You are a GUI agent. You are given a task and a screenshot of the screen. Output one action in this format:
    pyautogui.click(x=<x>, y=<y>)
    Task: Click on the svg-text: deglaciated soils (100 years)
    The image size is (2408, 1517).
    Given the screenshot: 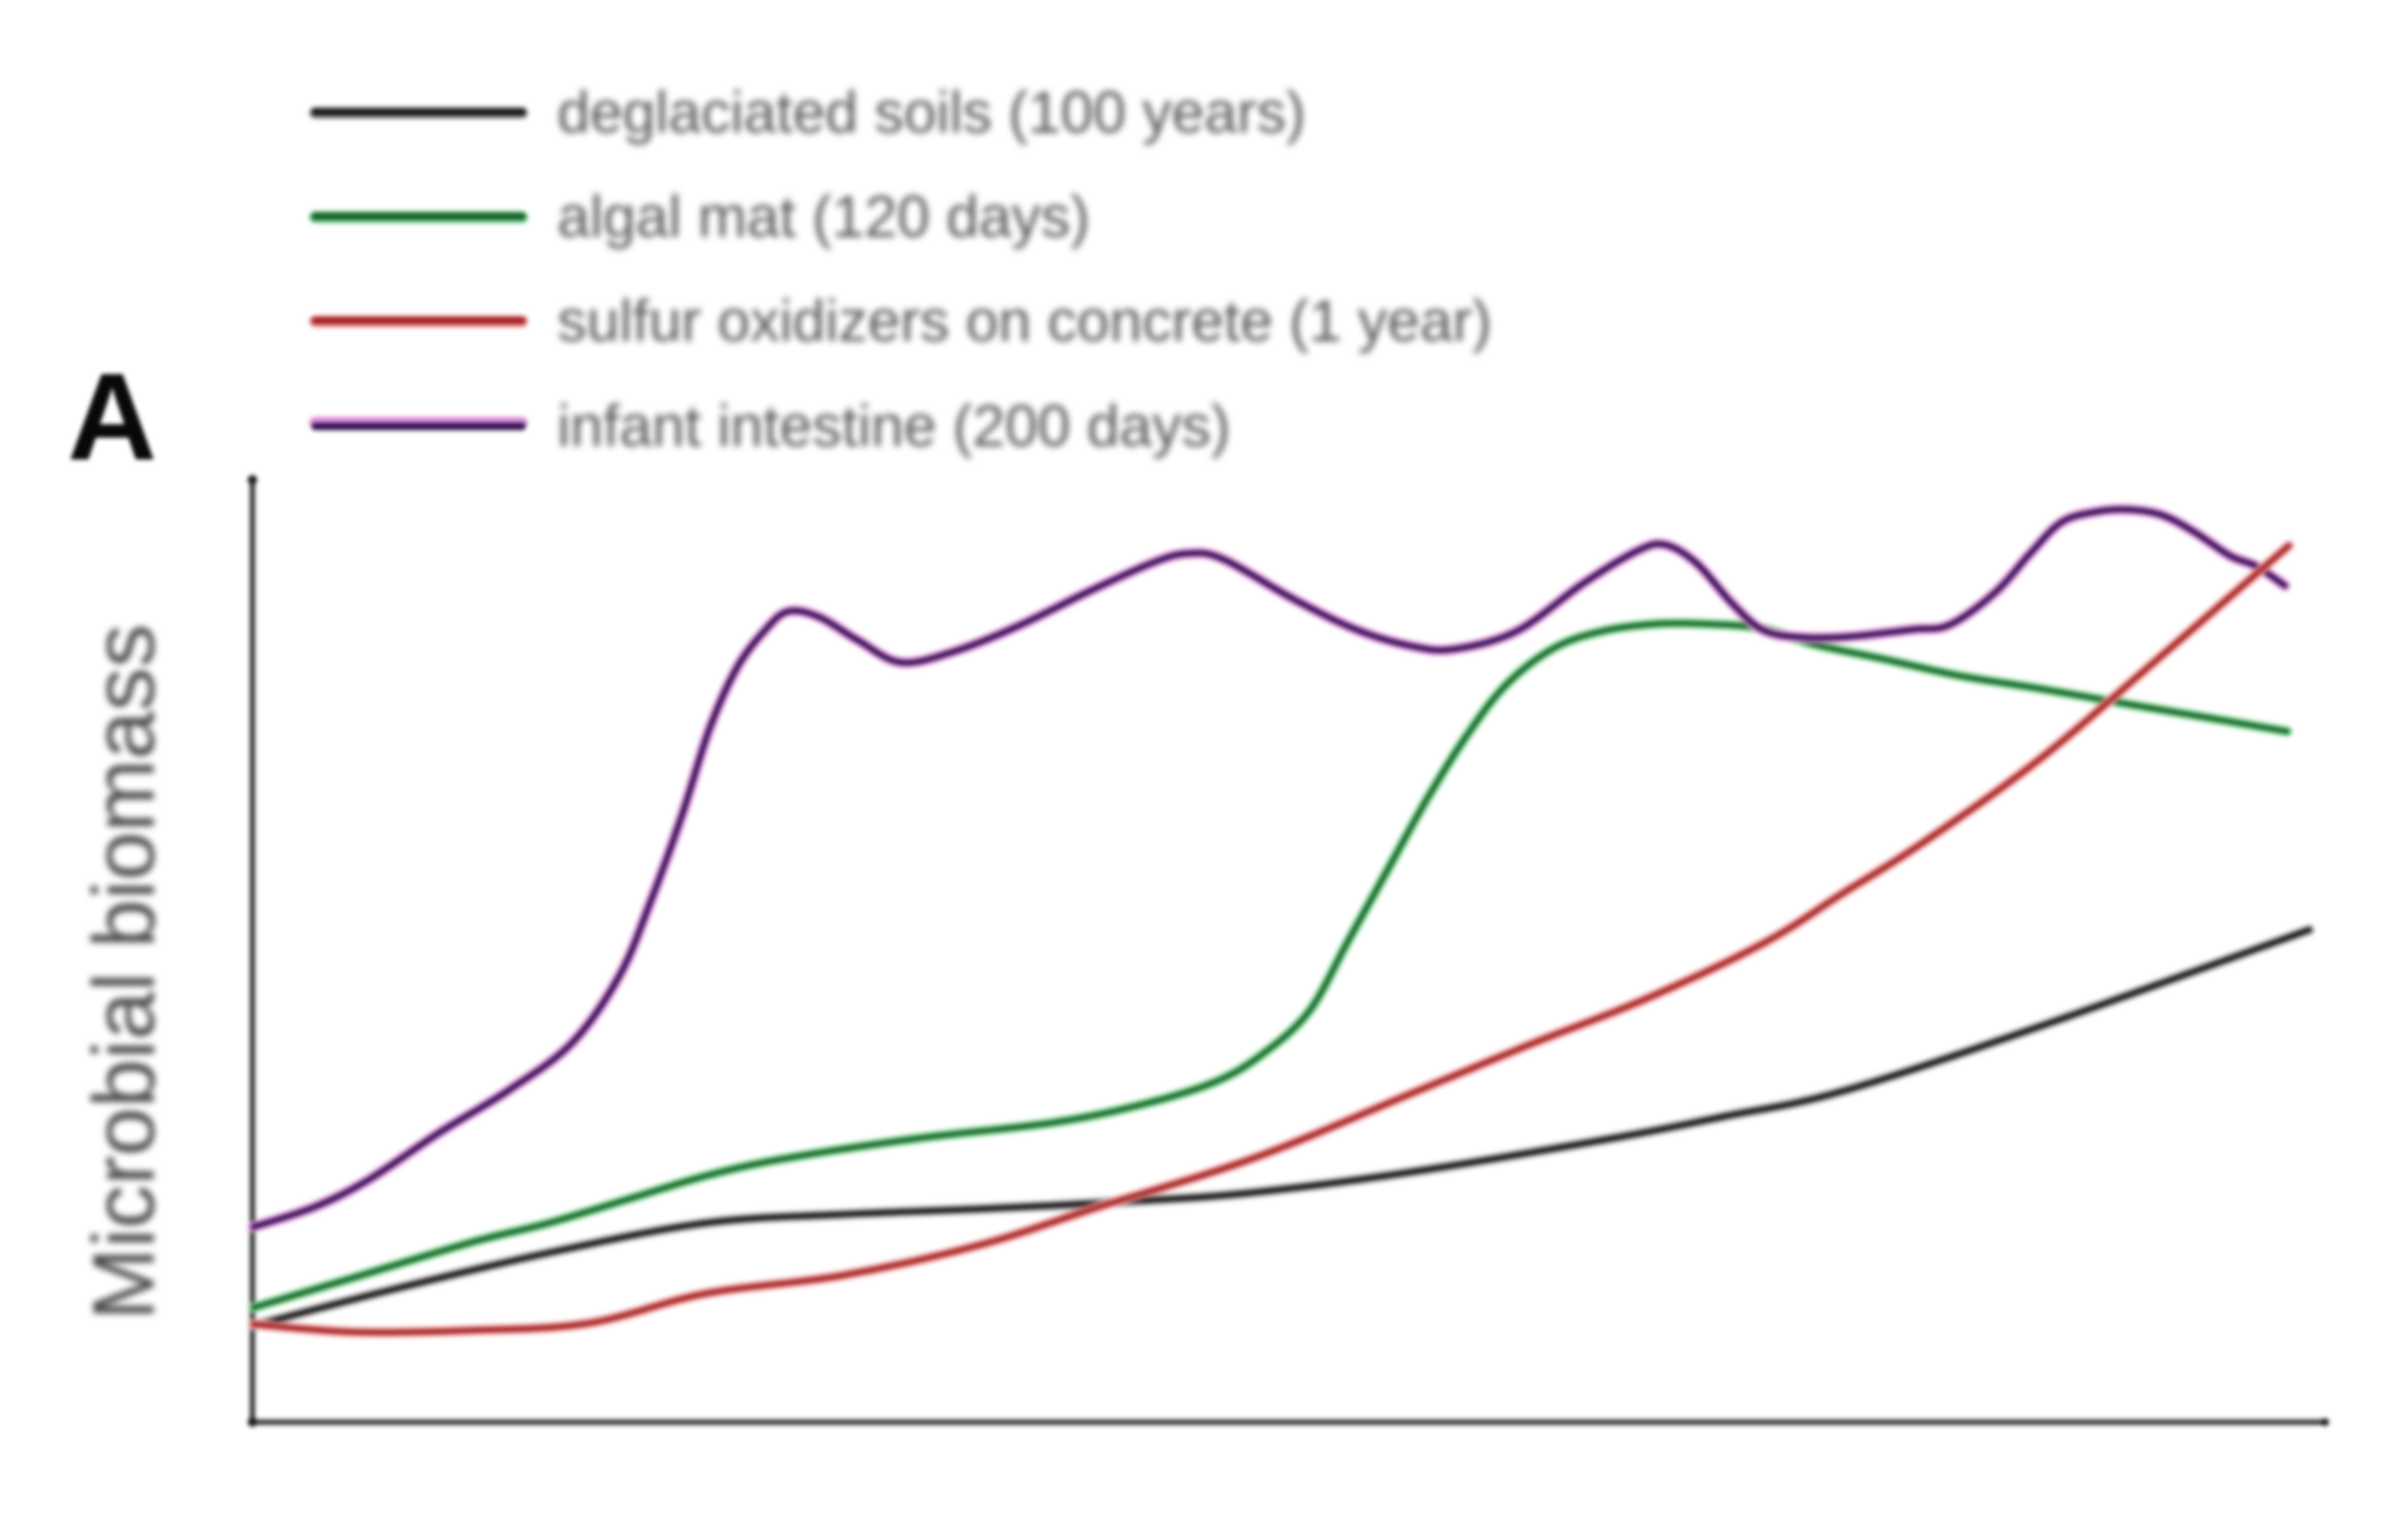 What is the action you would take?
    pyautogui.click(x=931, y=112)
    